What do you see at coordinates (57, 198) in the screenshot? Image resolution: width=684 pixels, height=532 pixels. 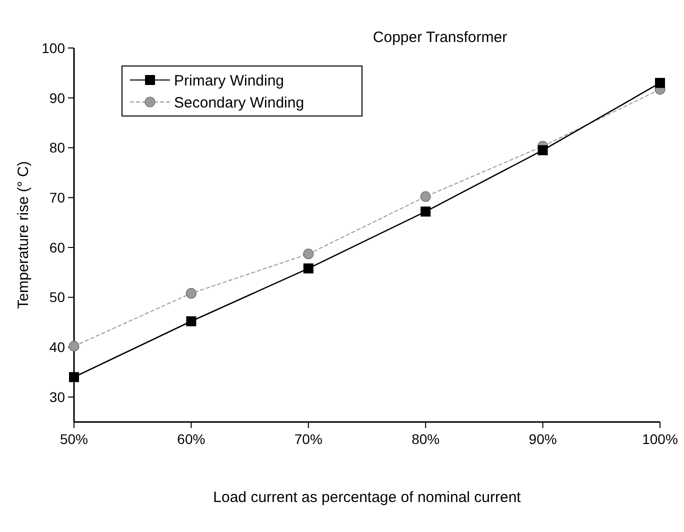 I see `y-tick-label: 70` at bounding box center [57, 198].